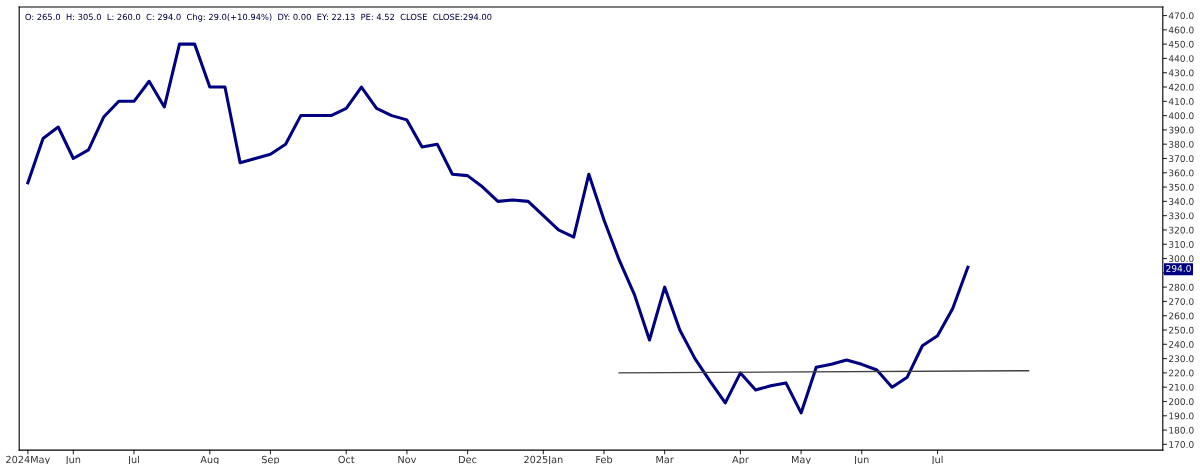 The width and height of the screenshot is (1200, 464). I want to click on y-tick-label: 410.0, so click(1181, 101).